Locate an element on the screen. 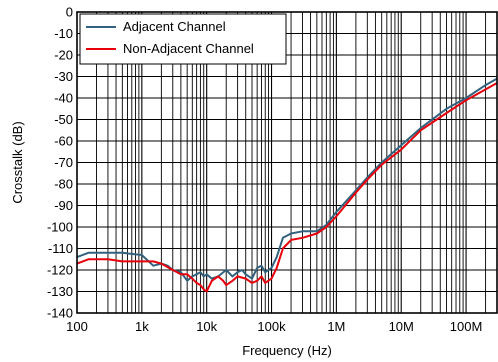 The width and height of the screenshot is (498, 362). y-tick-label: -30 is located at coordinates (63, 76).